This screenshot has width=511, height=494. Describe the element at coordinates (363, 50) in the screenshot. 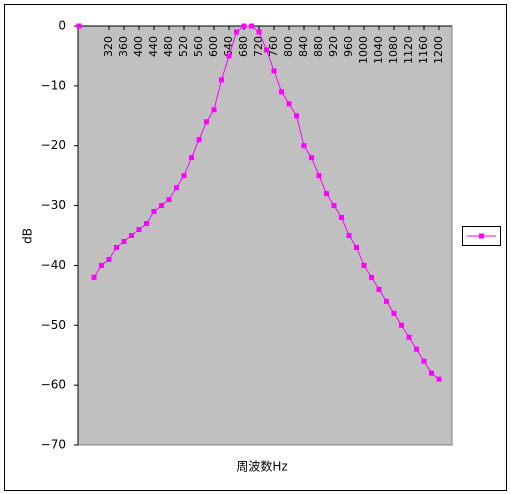

I see `x-tick-label: 1000` at that location.